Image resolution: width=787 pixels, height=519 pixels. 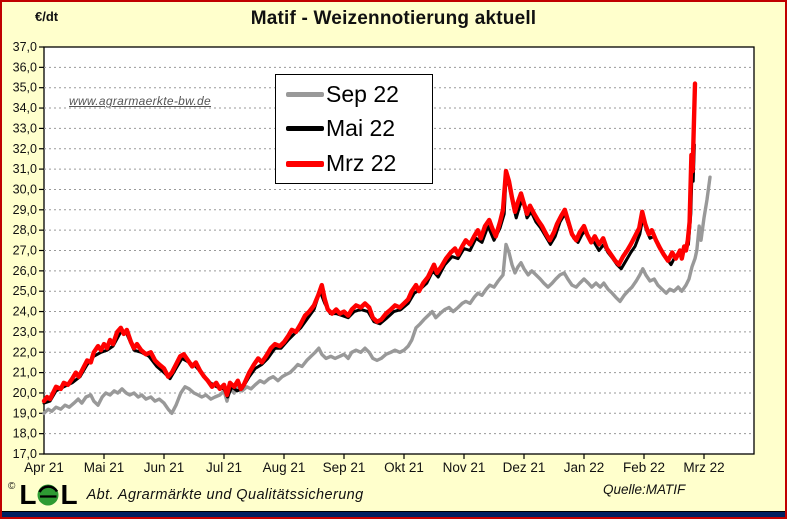 I want to click on y-tick-label: 25,0, so click(x=25, y=291).